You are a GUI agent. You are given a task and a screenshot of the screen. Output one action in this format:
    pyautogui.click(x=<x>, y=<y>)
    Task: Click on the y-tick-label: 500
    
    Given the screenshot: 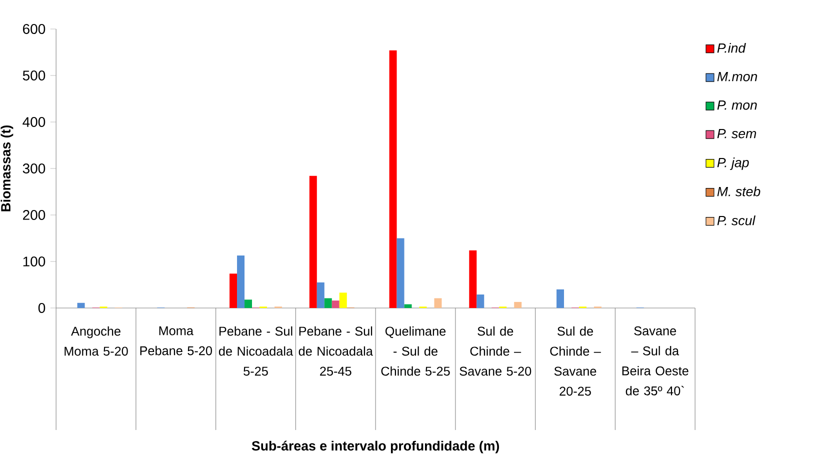 What is the action you would take?
    pyautogui.click(x=34, y=75)
    